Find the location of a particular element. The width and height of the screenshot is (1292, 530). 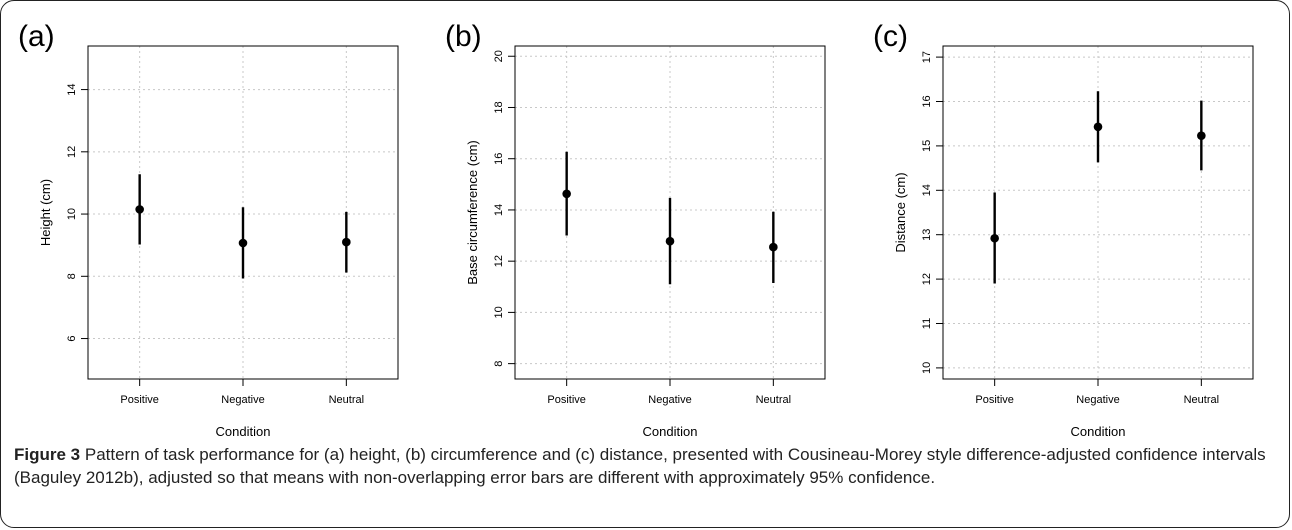

y-tick-label: 13 is located at coordinates (927, 235).